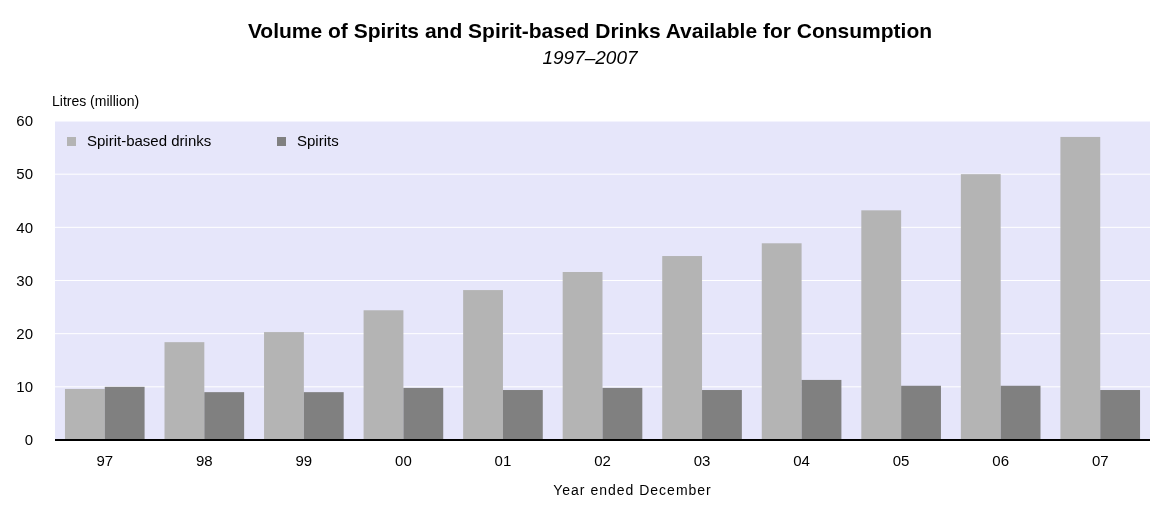 The height and width of the screenshot is (509, 1150). Describe the element at coordinates (105, 460) in the screenshot. I see `x-tick-label: 97` at that location.